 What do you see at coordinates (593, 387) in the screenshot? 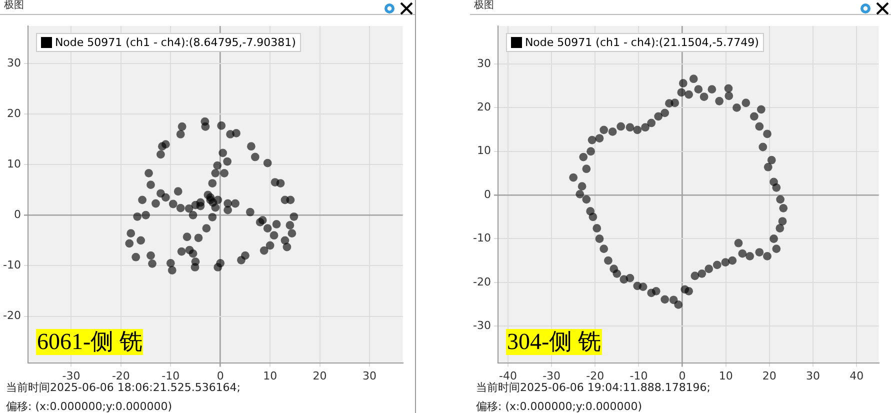
I see `text: 当前时间2025-06-06 19:04:11.888.178196;` at bounding box center [593, 387].